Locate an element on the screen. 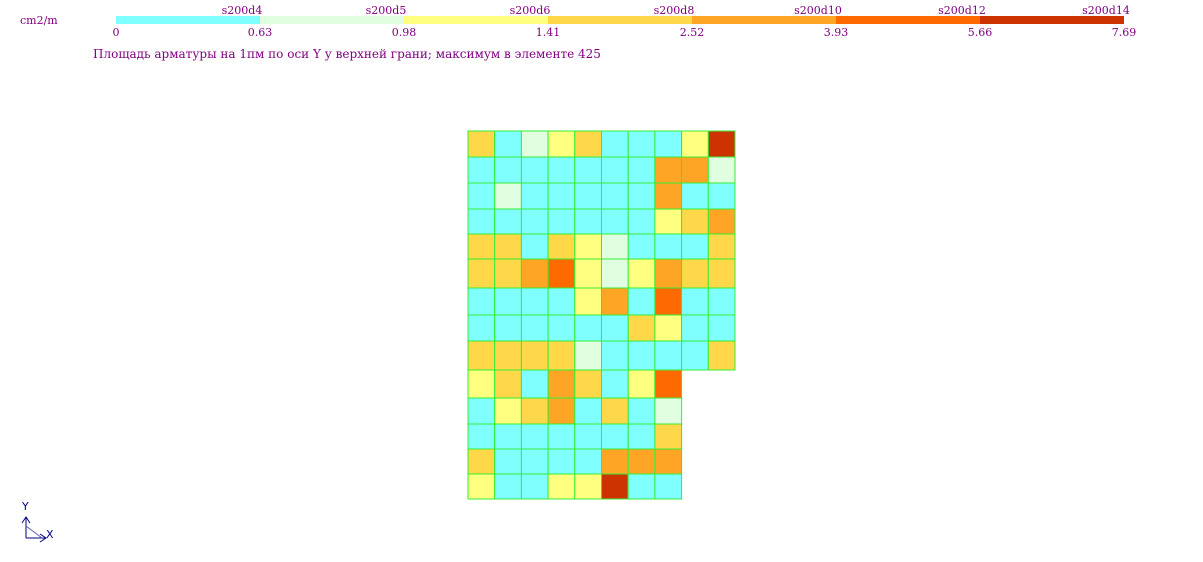 The image size is (1203, 562). legend-bin-label: s200d10 is located at coordinates (818, 10).